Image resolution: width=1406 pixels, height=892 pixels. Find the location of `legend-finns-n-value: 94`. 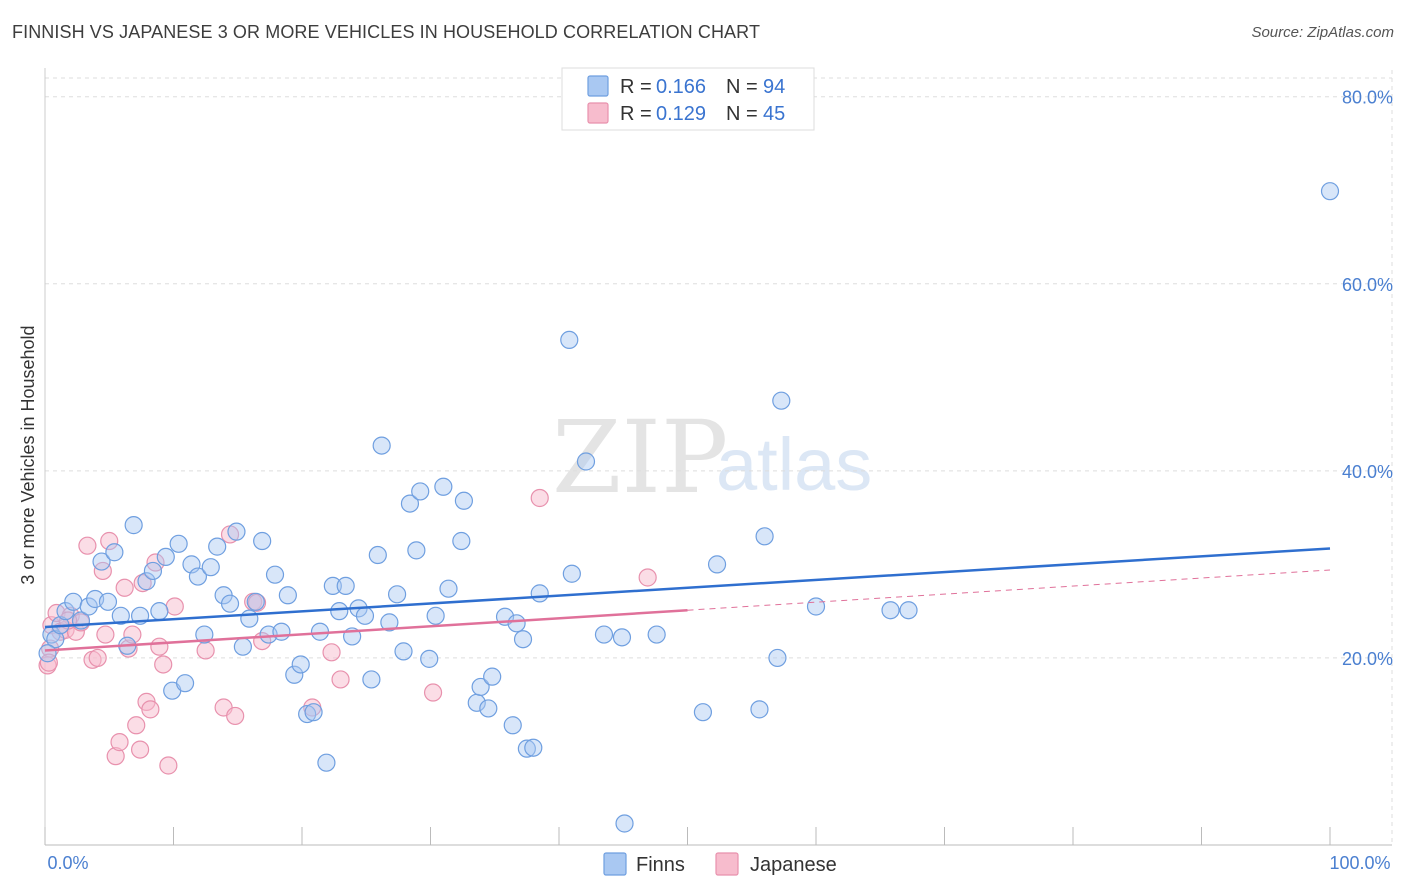

legend-finns-n-value: 94 is located at coordinates (774, 87).